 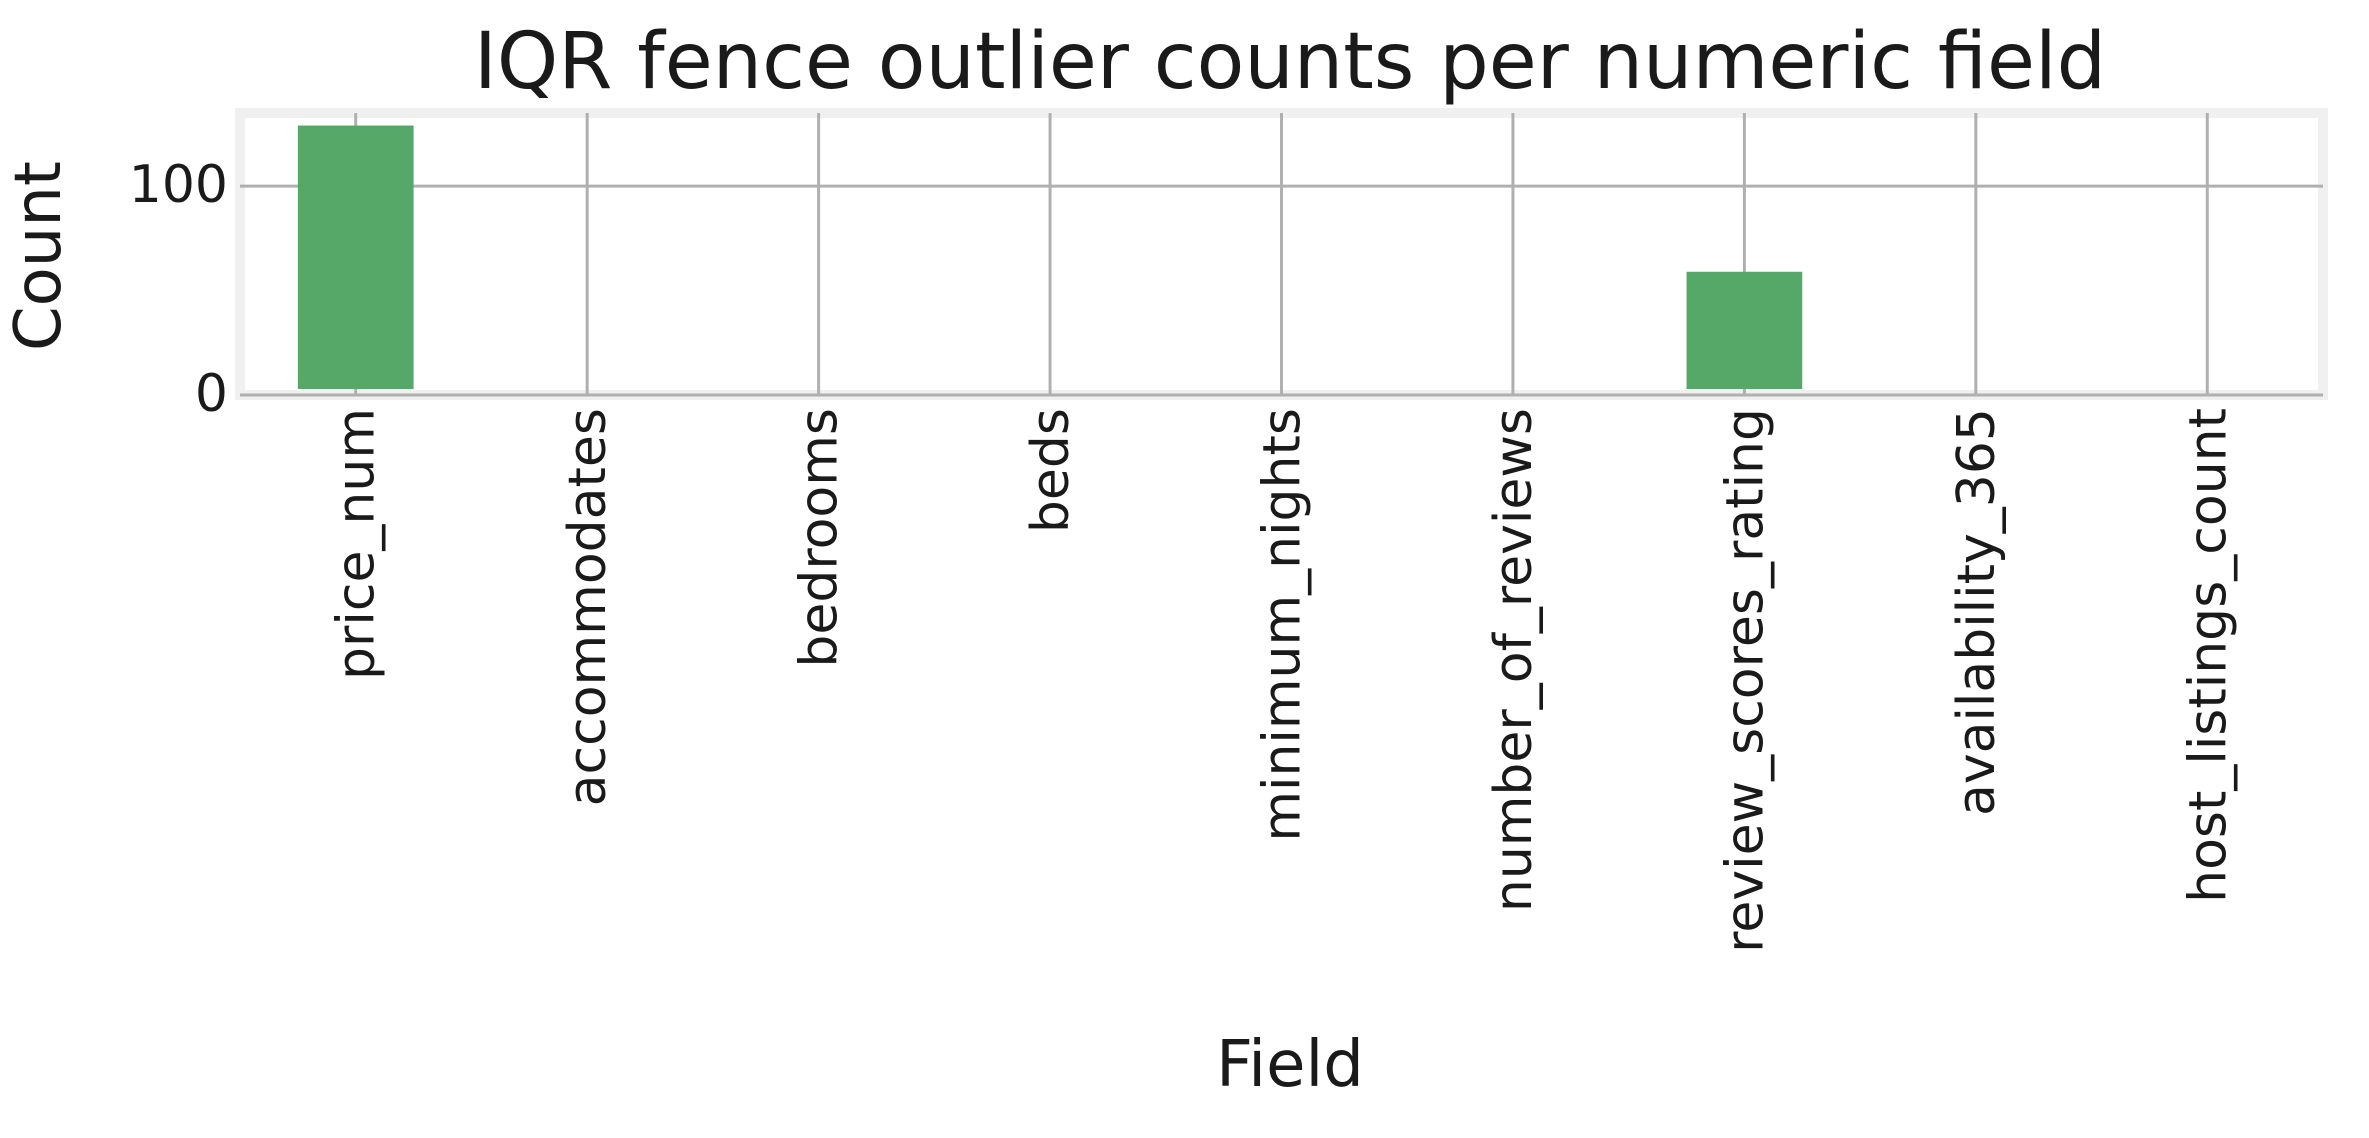 I want to click on x-axis-label: Field, so click(x=1290, y=1065).